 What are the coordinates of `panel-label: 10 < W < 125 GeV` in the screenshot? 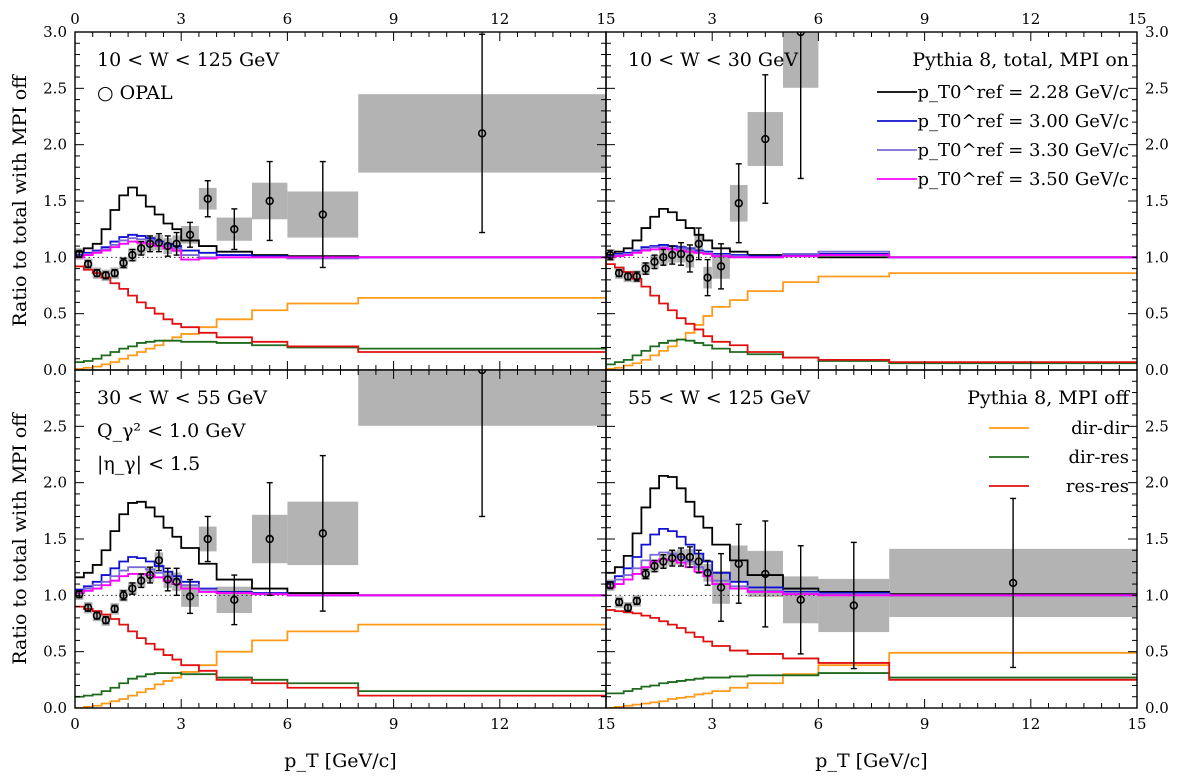 It's located at (188, 60).